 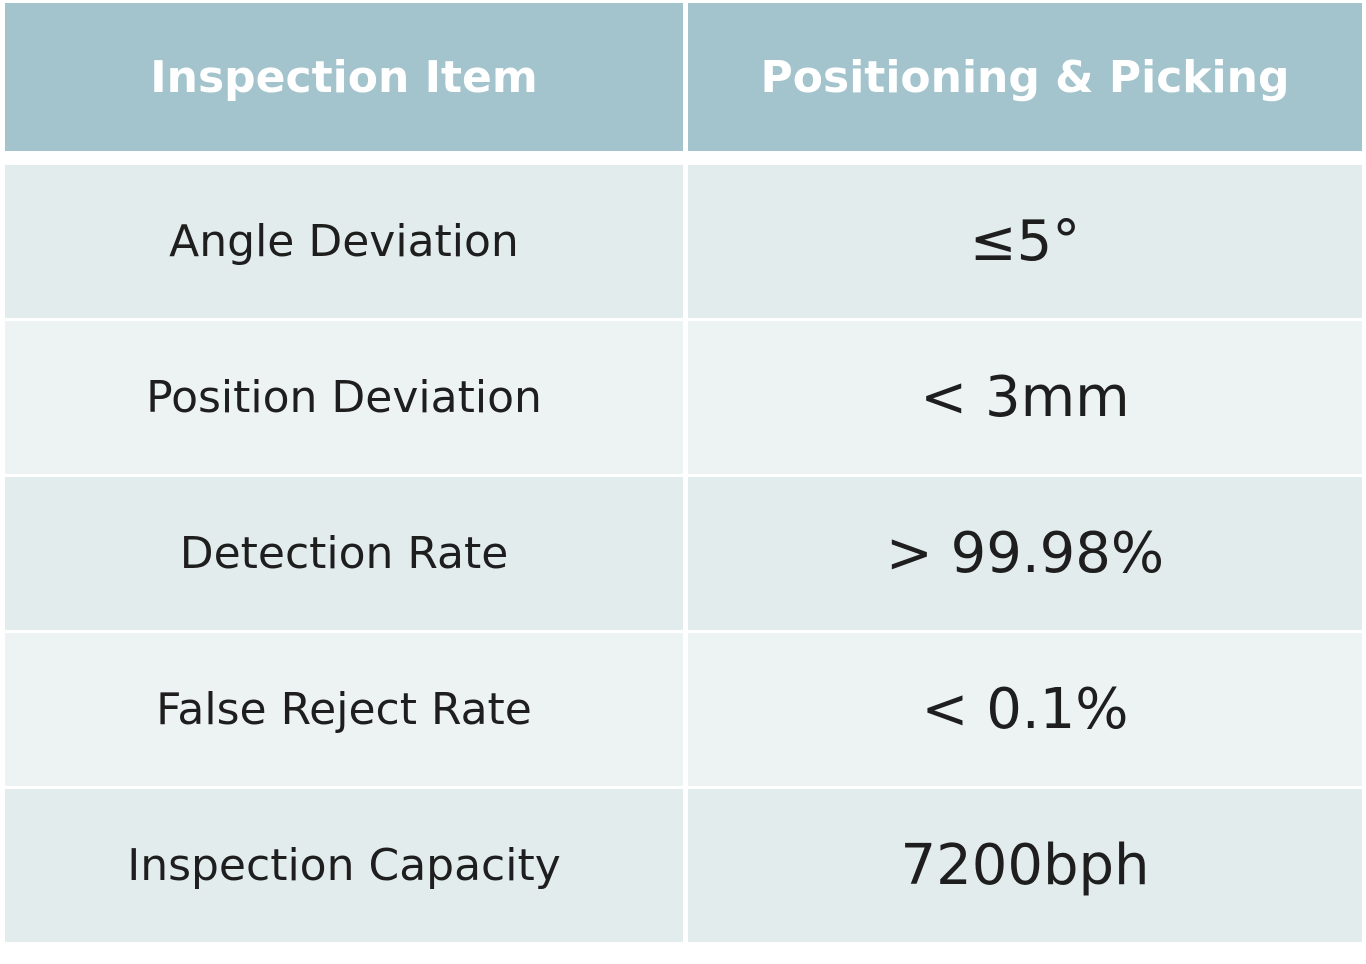 I want to click on value-cell: ≤5°, so click(x=1025, y=241).